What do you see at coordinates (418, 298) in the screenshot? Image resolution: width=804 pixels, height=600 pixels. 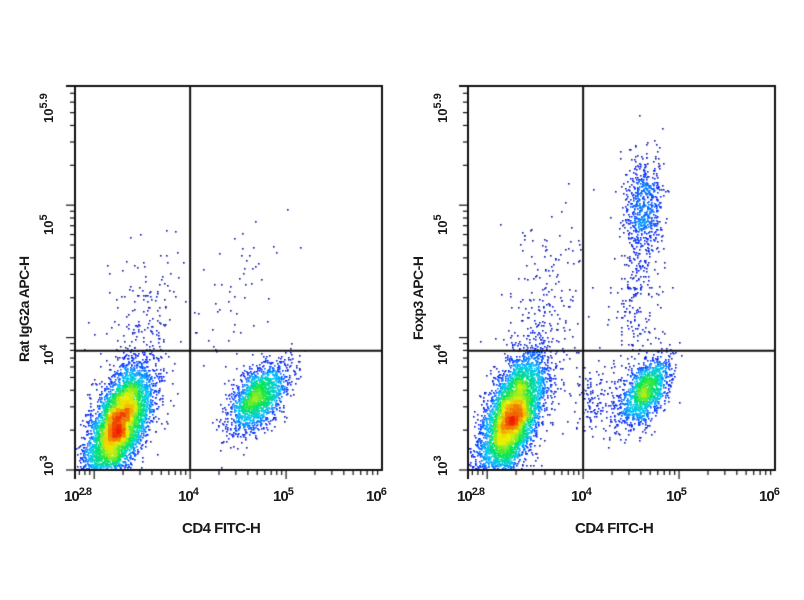 I see `y-axis-label: Foxp3 APC-H` at bounding box center [418, 298].